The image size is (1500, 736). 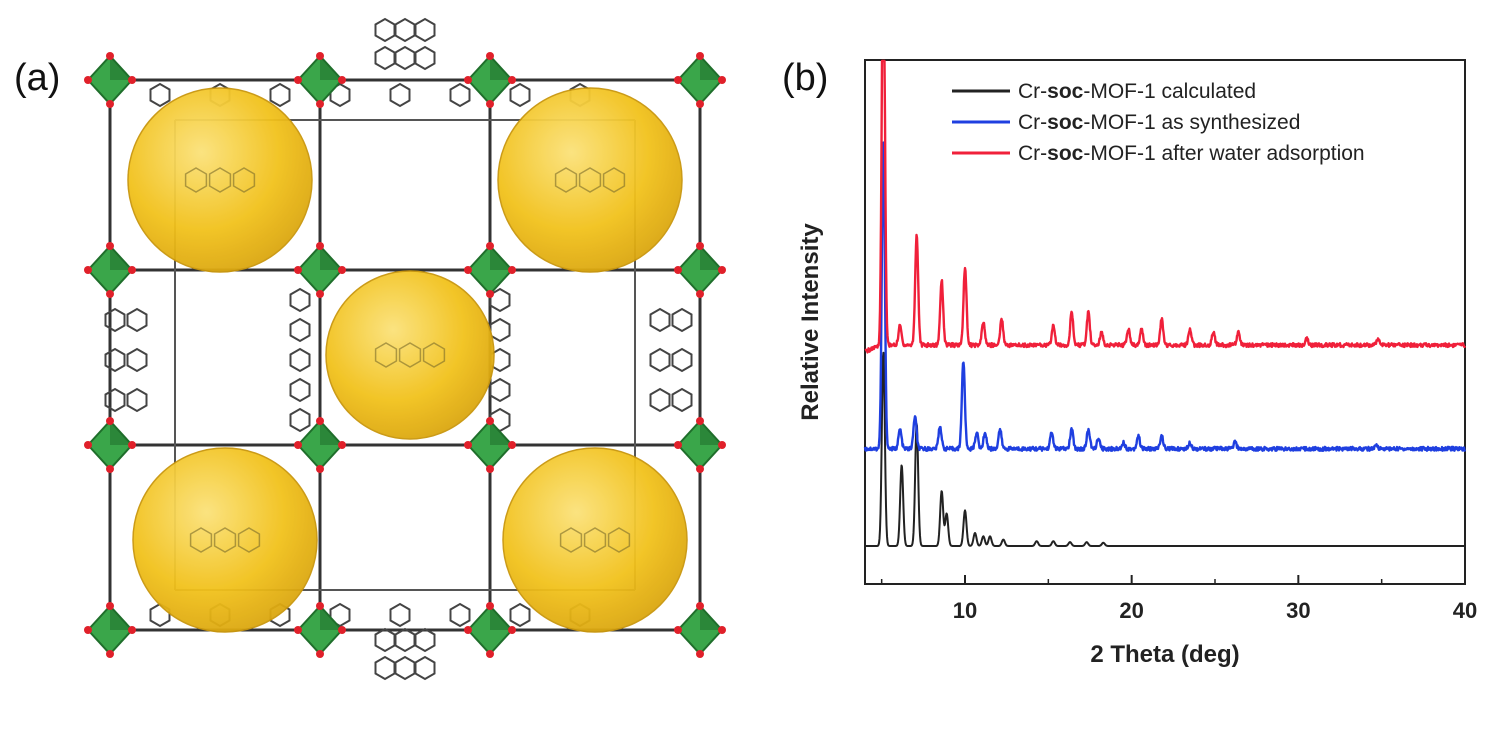 I want to click on x-ticks: 10 20 30 40, so click(x=1178, y=599).